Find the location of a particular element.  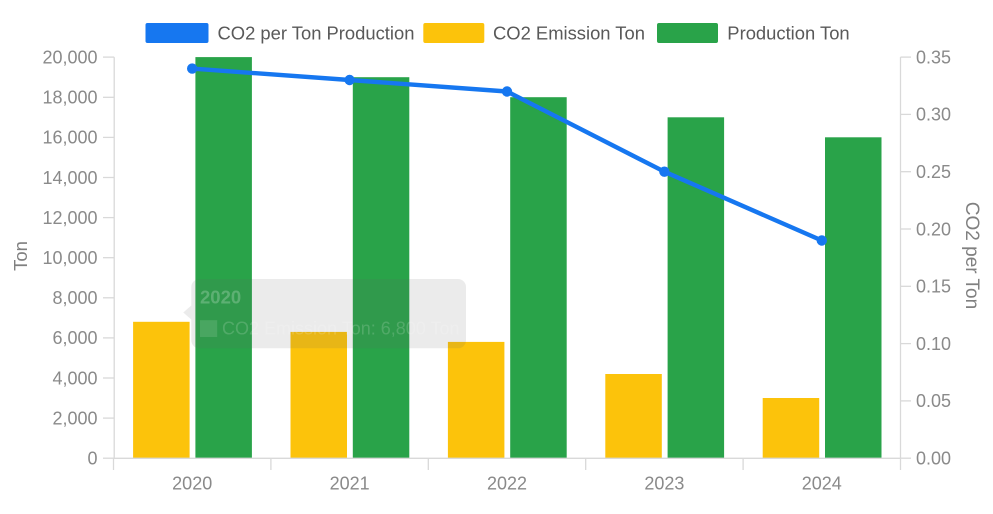

svg-text: 2024 is located at coordinates (822, 484).